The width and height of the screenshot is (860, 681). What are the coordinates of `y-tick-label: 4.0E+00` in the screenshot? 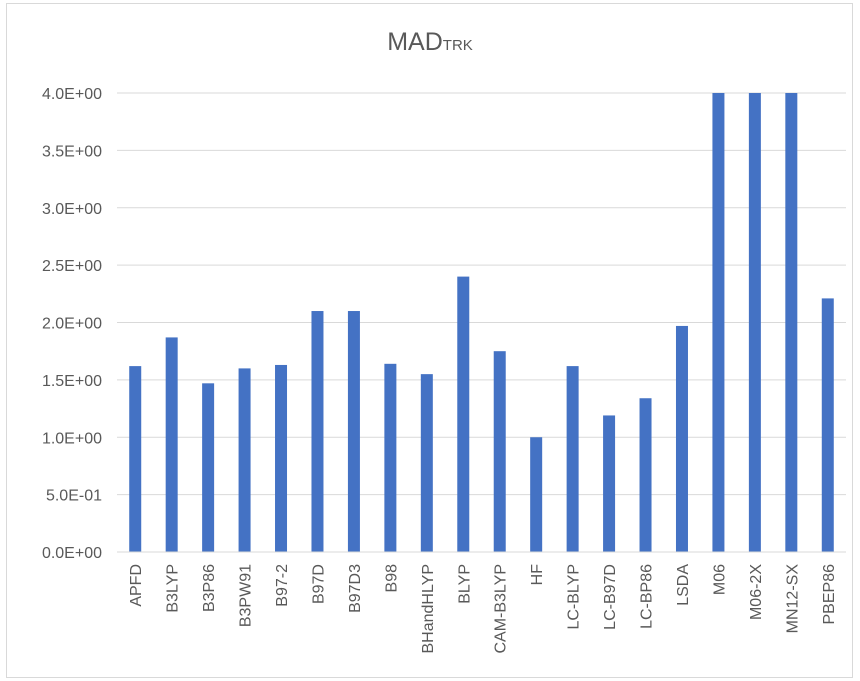 It's located at (72, 94).